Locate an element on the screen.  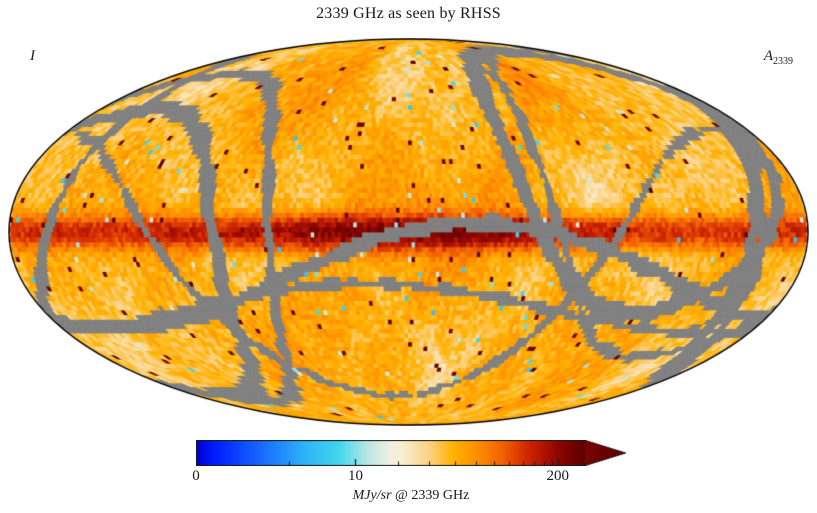
colorbar-unit-italic: MJy/sr is located at coordinates (372, 495).